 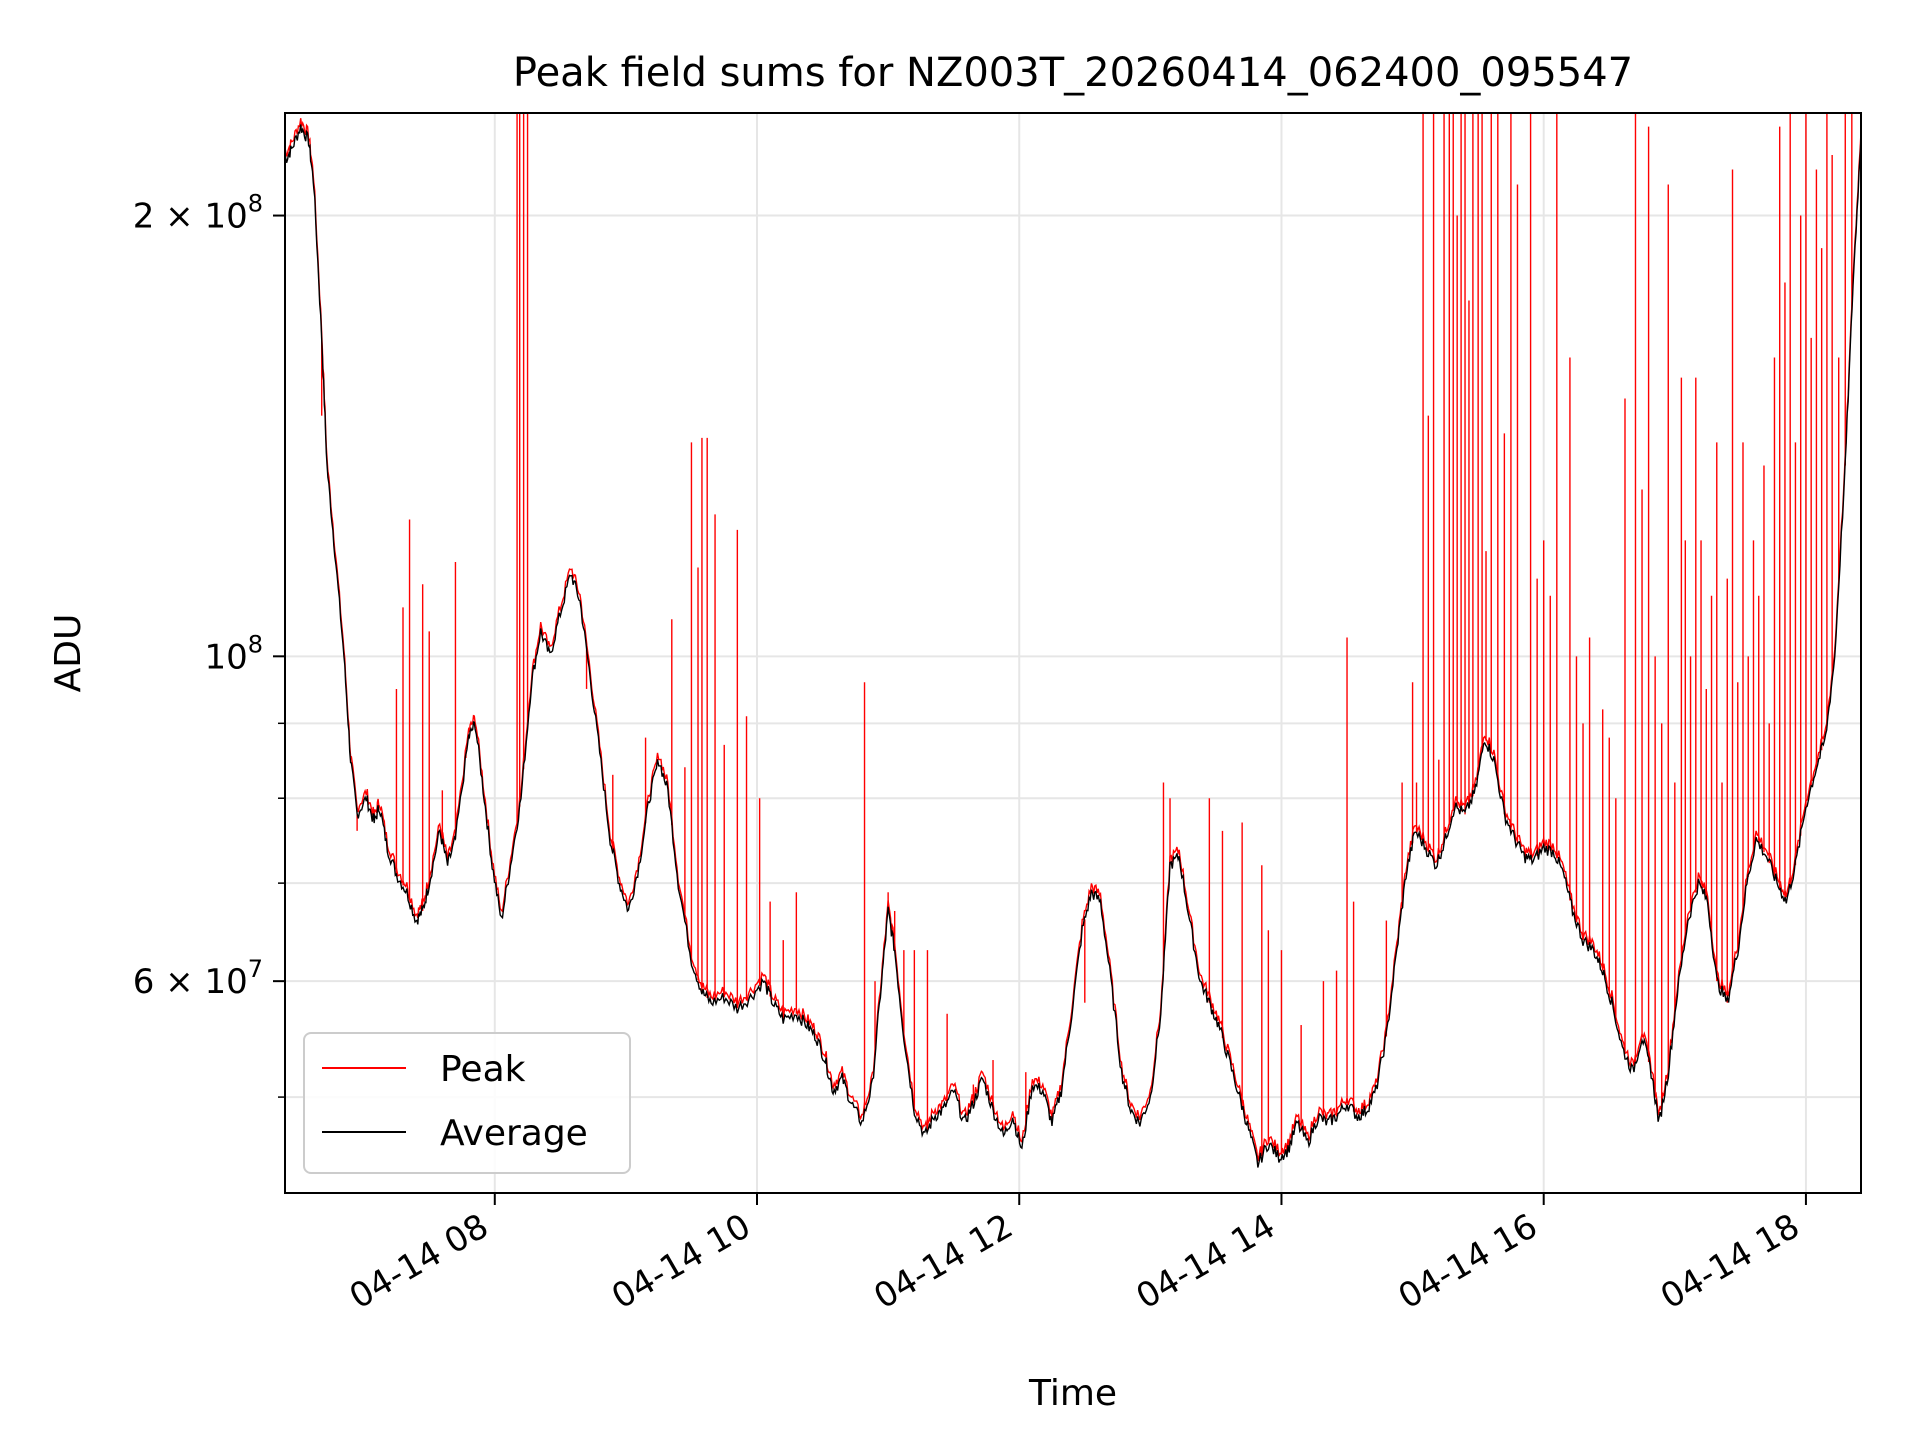 What do you see at coordinates (467, 1103) in the screenshot?
I see `legend: Peak Average` at bounding box center [467, 1103].